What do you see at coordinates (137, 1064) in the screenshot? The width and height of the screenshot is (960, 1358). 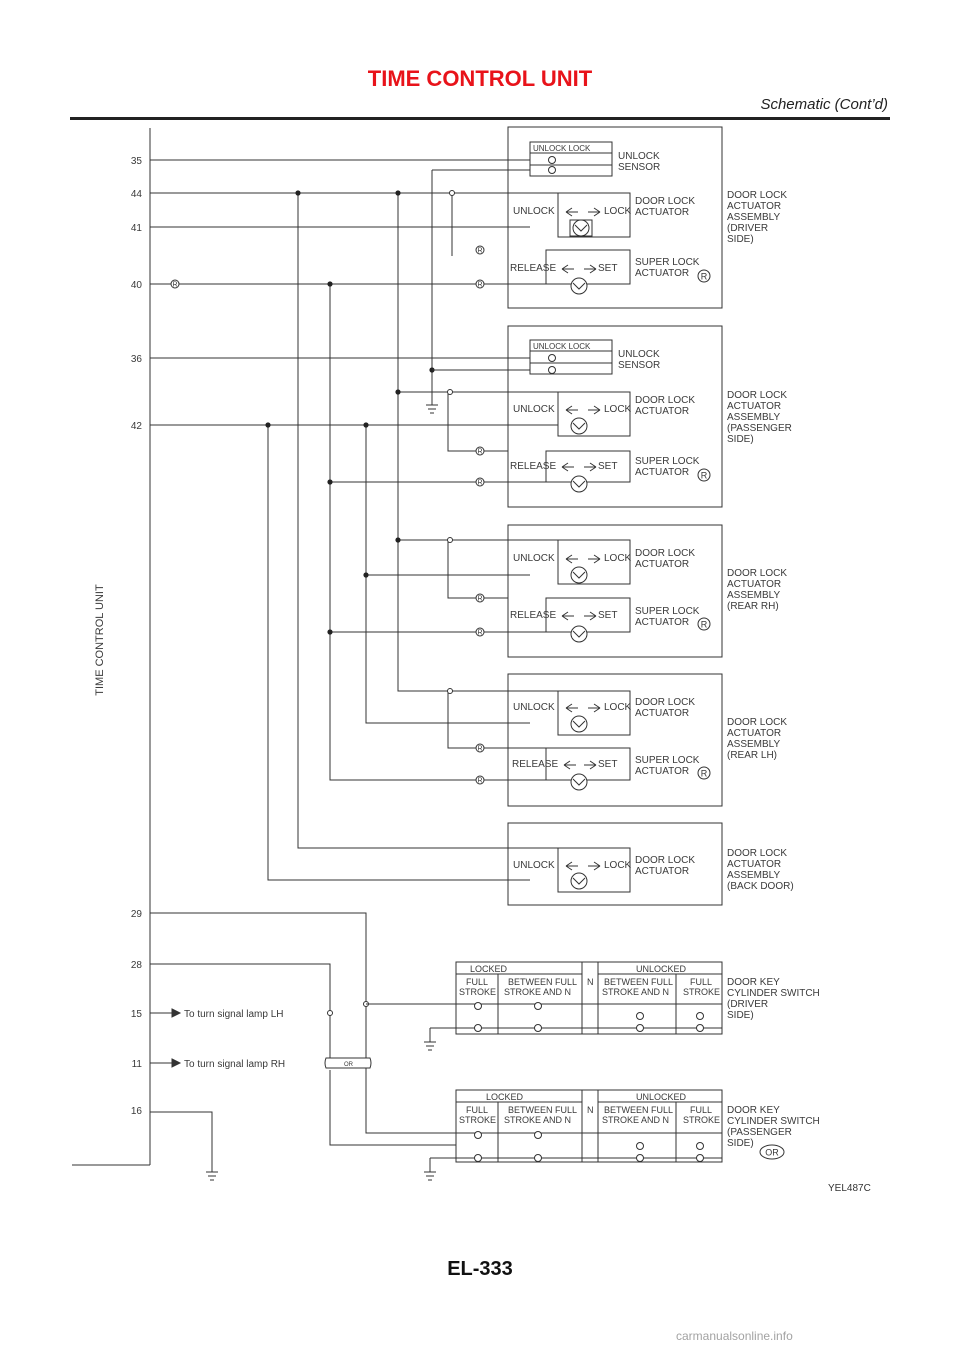 I see `terminal-11: 11` at bounding box center [137, 1064].